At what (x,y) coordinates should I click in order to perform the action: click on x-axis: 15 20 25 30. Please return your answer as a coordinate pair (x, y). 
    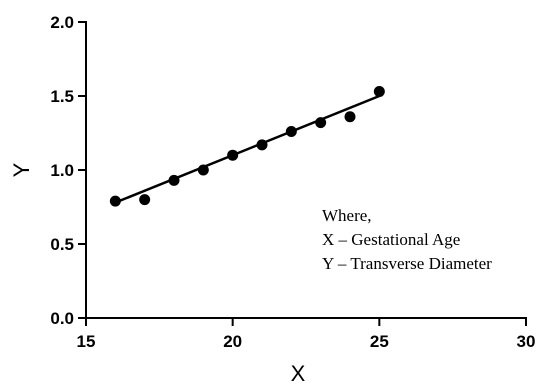
    Looking at the image, I should click on (306, 334).